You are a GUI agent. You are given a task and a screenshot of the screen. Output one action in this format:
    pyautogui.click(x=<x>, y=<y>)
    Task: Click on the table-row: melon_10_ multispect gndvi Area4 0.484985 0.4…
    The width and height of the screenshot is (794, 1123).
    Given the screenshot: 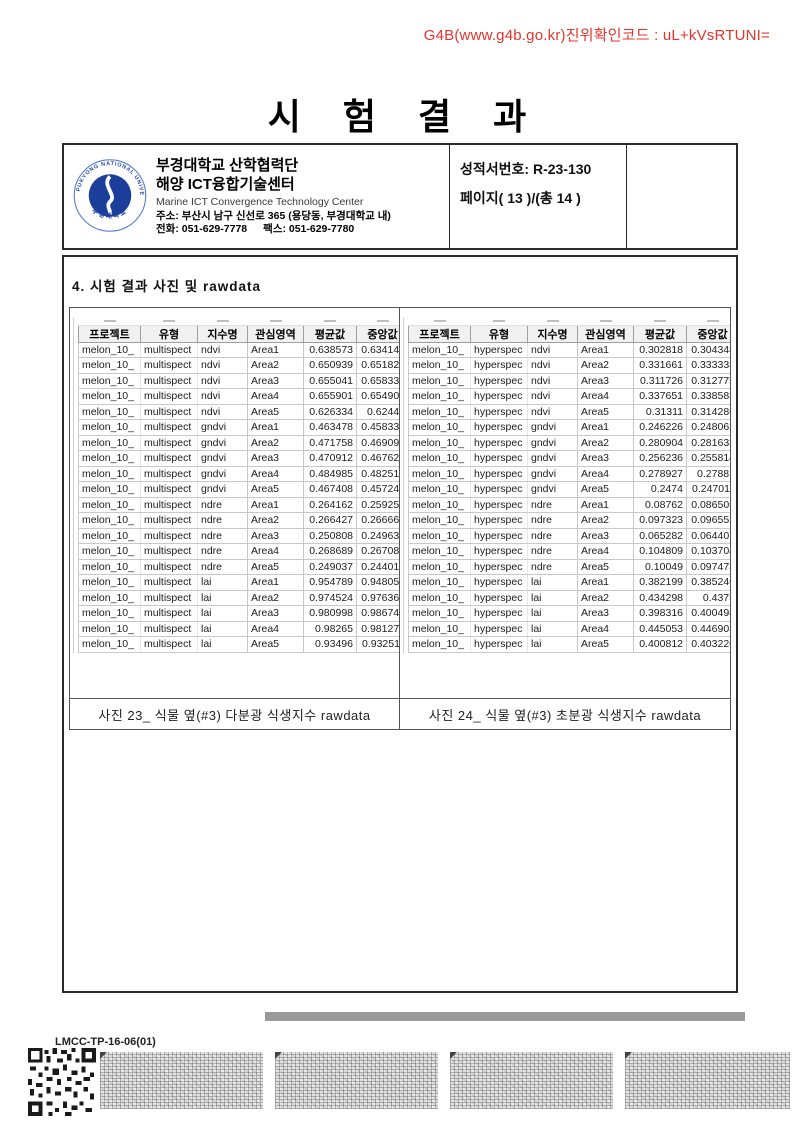 What is the action you would take?
    pyautogui.click(x=238, y=473)
    